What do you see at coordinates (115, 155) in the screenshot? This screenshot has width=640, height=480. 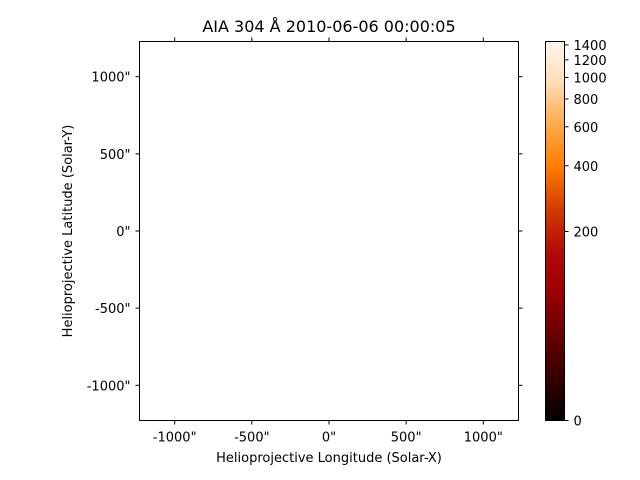 I see `y-tick-label: 500"` at bounding box center [115, 155].